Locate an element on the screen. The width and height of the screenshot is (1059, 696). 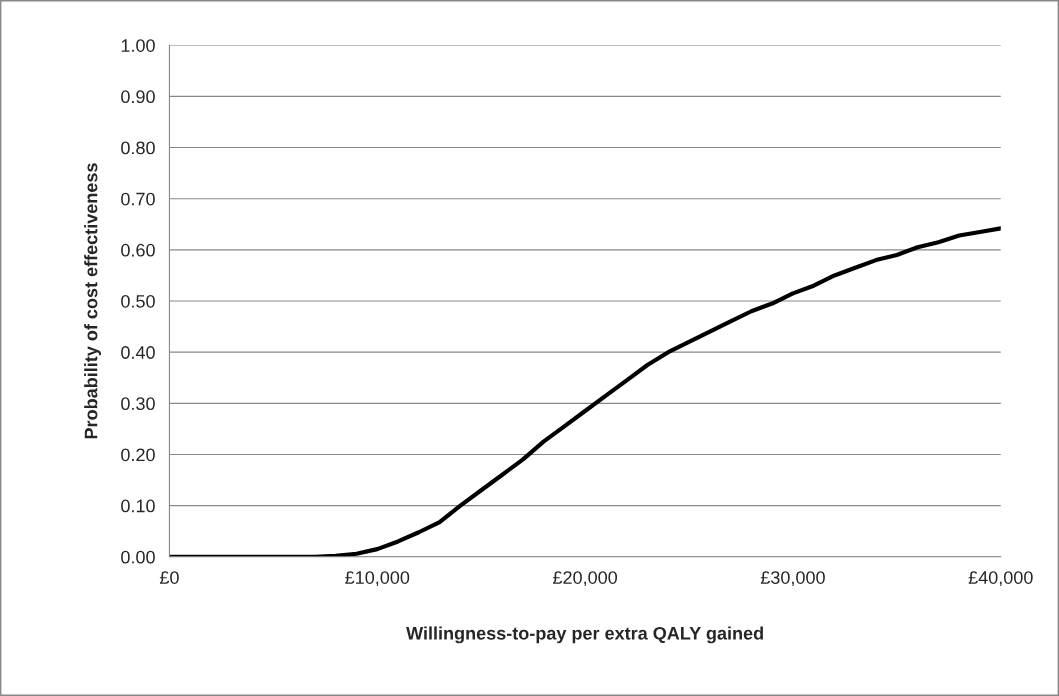
x-tick-label: £40,000 is located at coordinates (1000, 579).